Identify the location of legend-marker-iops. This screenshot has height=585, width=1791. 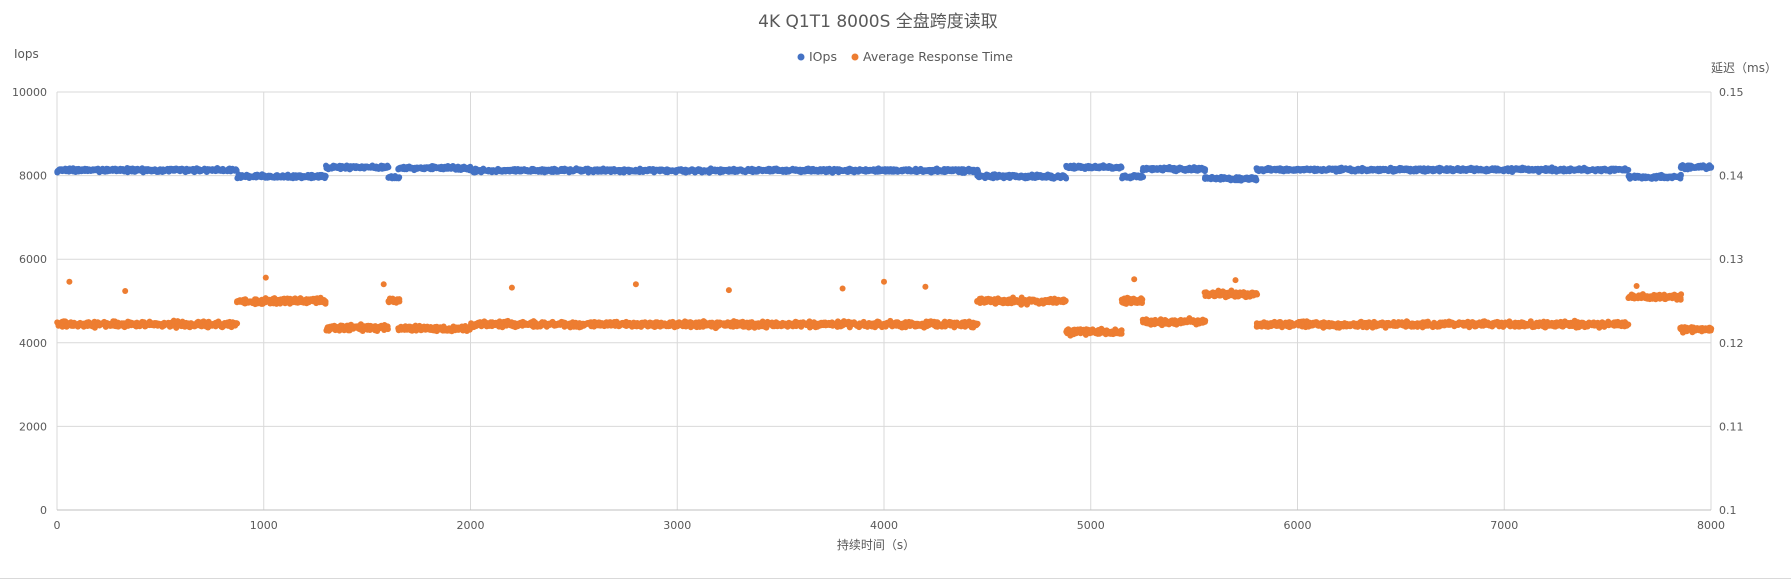
(801, 57).